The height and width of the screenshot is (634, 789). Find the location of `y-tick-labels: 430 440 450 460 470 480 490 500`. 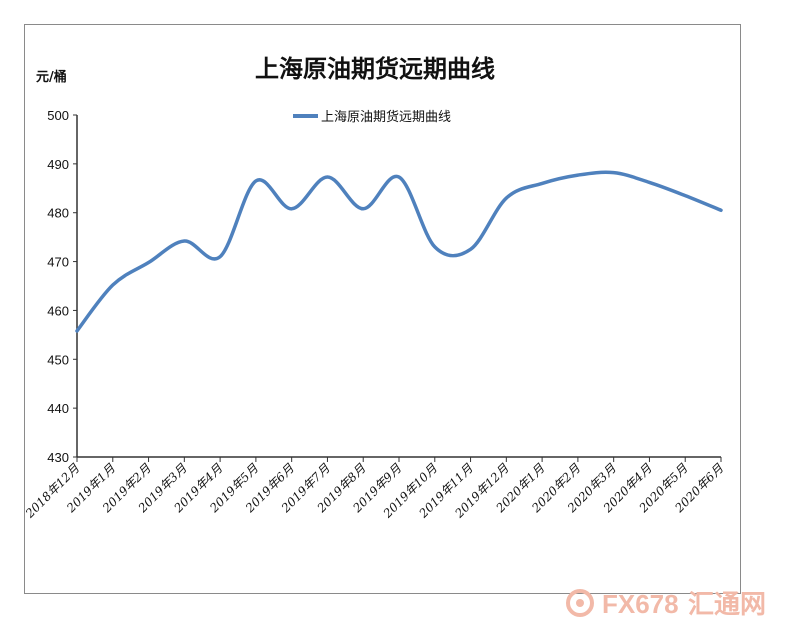

y-tick-labels: 430 440 450 460 470 480 490 500 is located at coordinates (58, 286).